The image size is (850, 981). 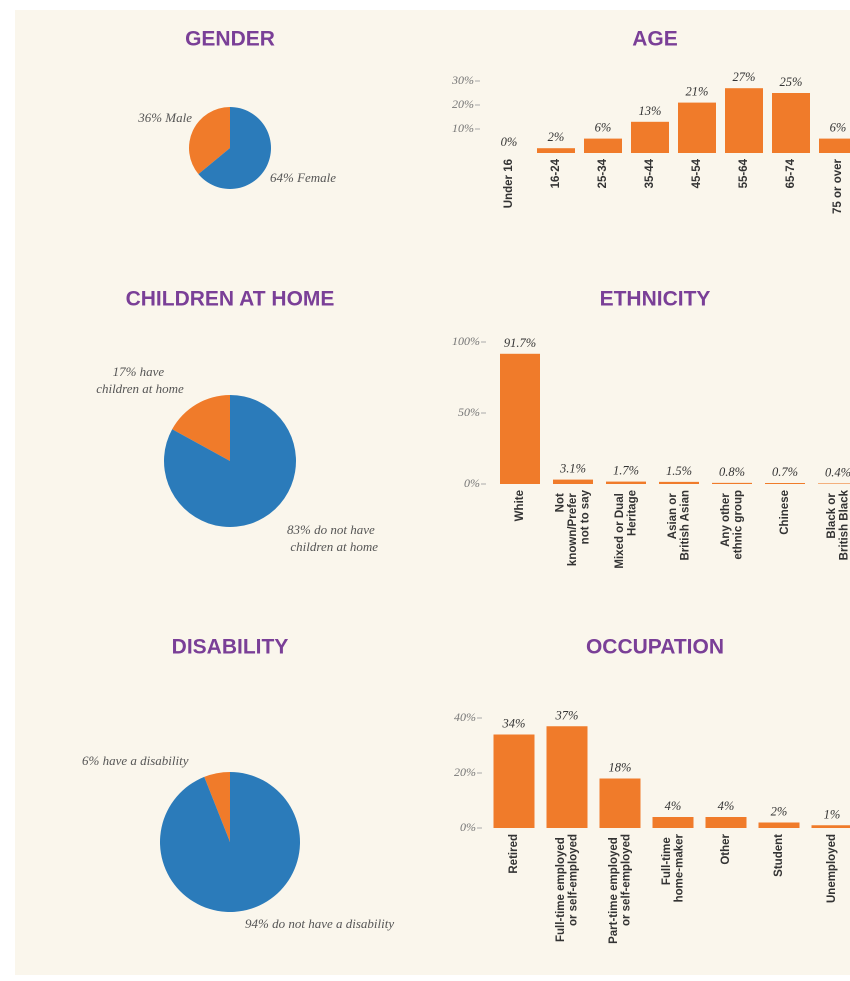 I want to click on x-tick-label: 45-54, so click(x=697, y=173).